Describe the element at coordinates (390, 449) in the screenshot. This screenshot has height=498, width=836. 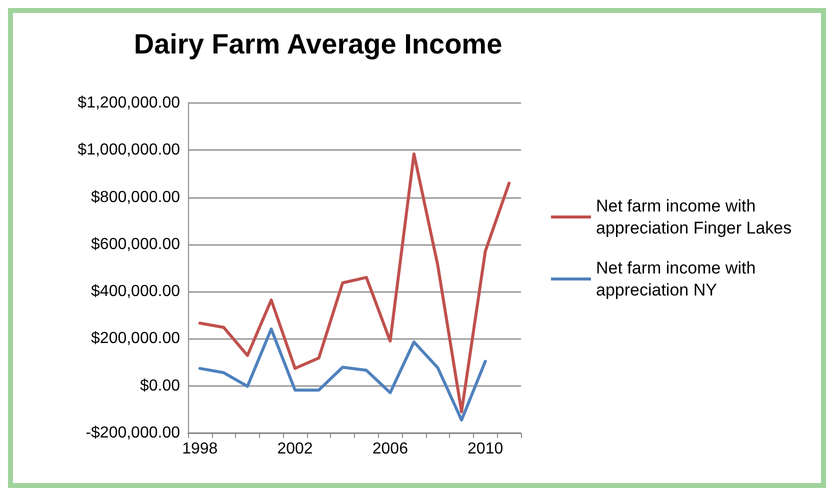
I see `x-tick-label: 2006` at that location.